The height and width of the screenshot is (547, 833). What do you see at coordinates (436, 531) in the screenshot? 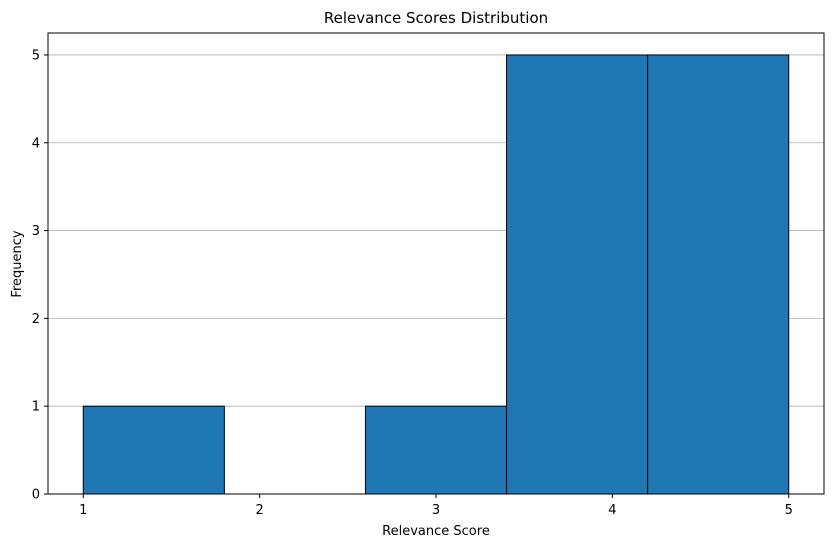
I see `x-axis-title: Relevance Score` at bounding box center [436, 531].